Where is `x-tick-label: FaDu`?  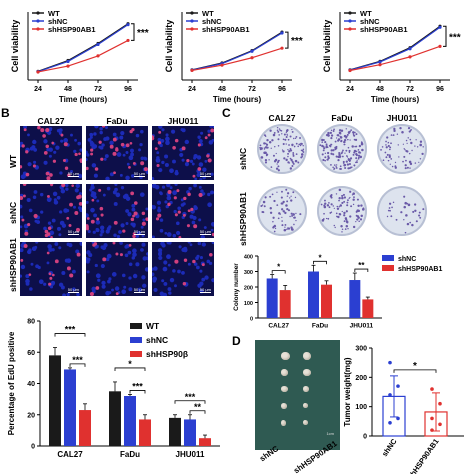
x-tick-label: FaDu is located at coordinates (130, 454).